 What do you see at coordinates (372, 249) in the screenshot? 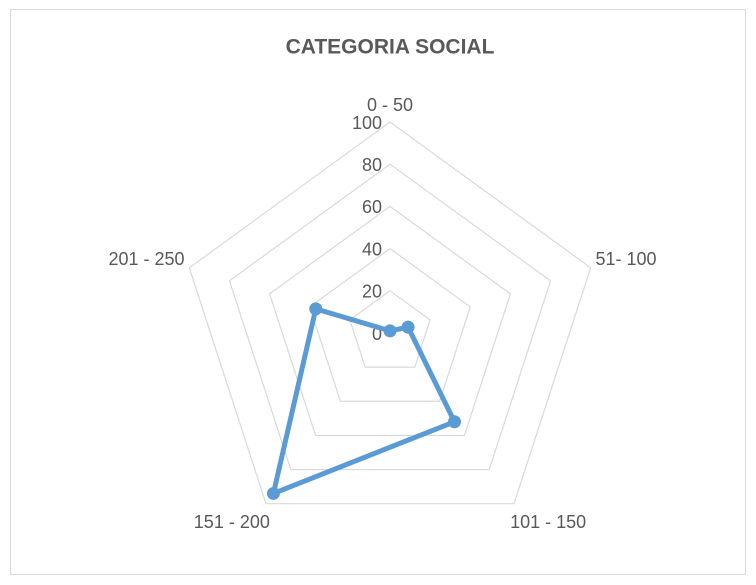
I see `radial-tick-label: 40` at bounding box center [372, 249].